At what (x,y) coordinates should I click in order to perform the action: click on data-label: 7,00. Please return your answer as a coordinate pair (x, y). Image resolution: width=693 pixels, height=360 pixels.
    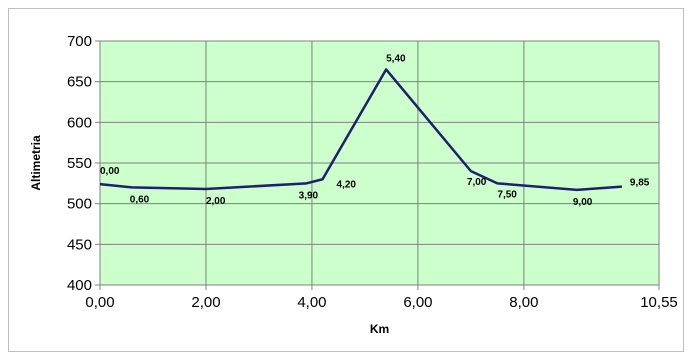
    Looking at the image, I should click on (477, 182).